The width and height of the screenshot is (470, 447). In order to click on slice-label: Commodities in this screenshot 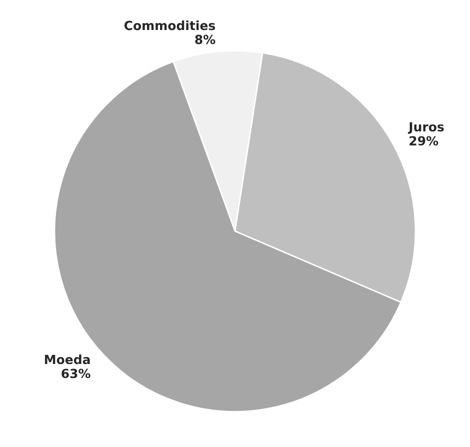, I will do `click(170, 25)`.